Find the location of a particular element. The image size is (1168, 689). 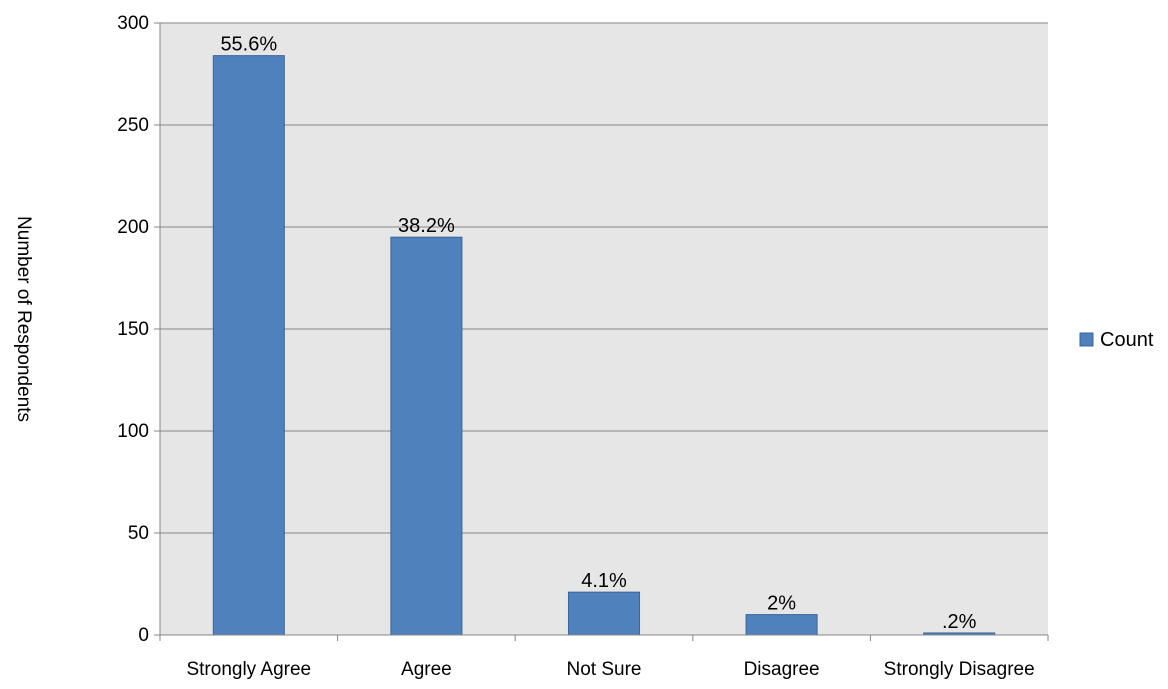

bar-agree is located at coordinates (426, 436).